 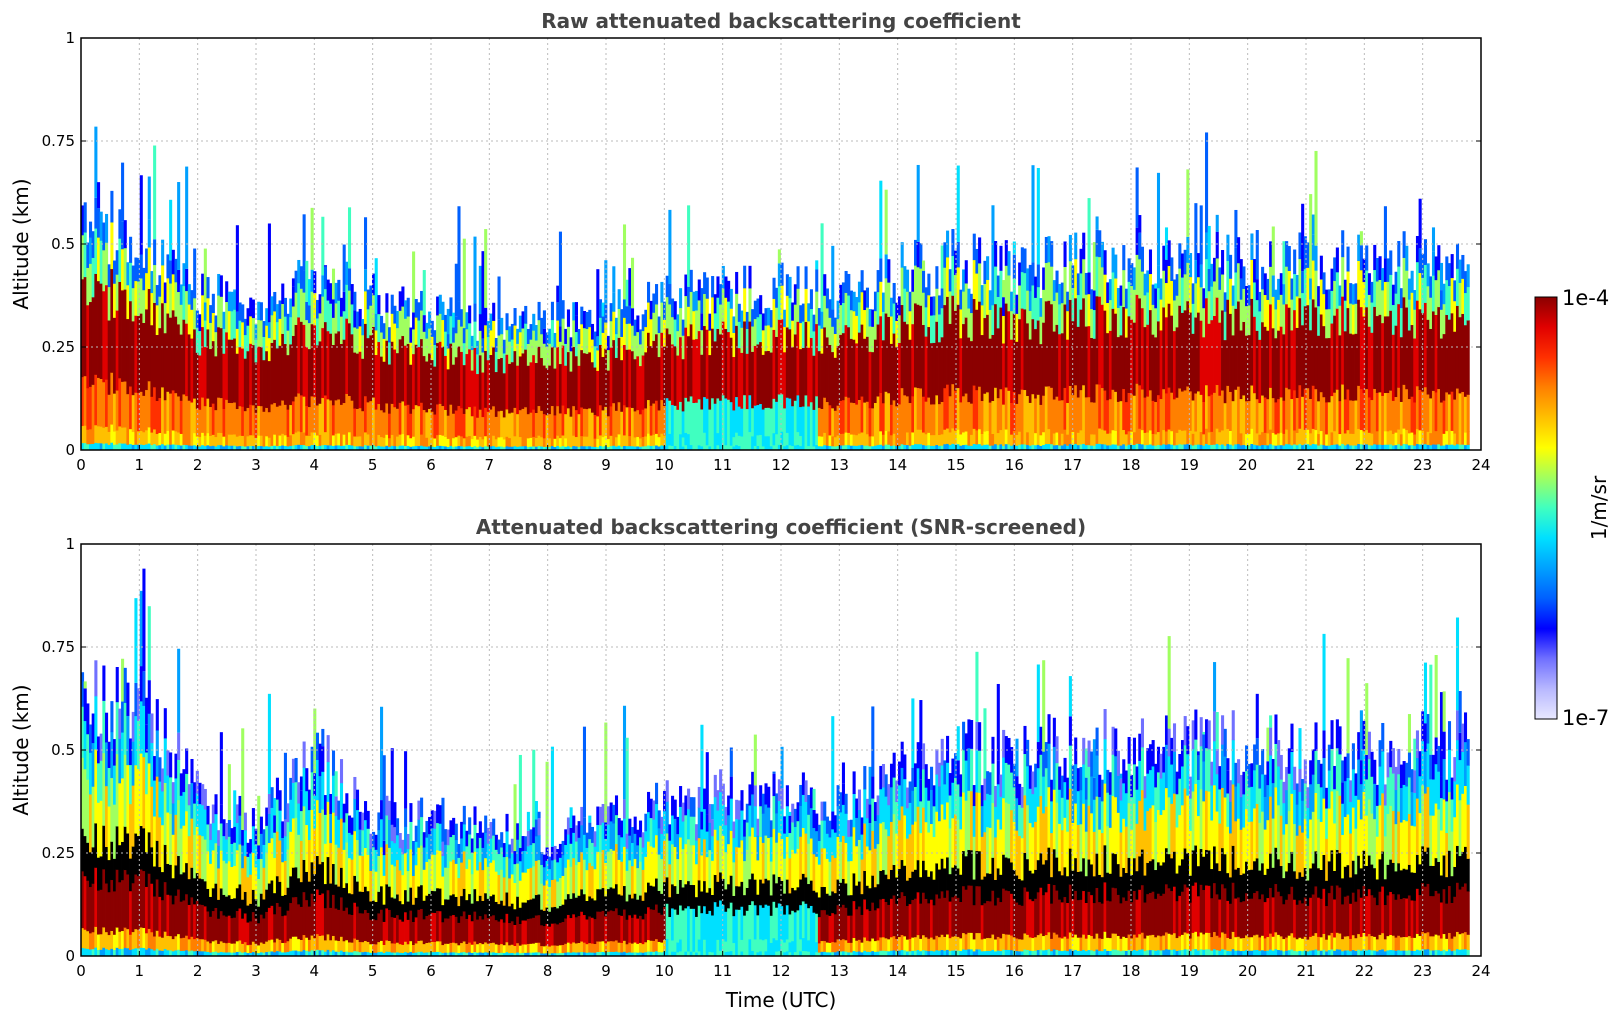 I want to click on x-tick-label: 20, so click(x=1247, y=465).